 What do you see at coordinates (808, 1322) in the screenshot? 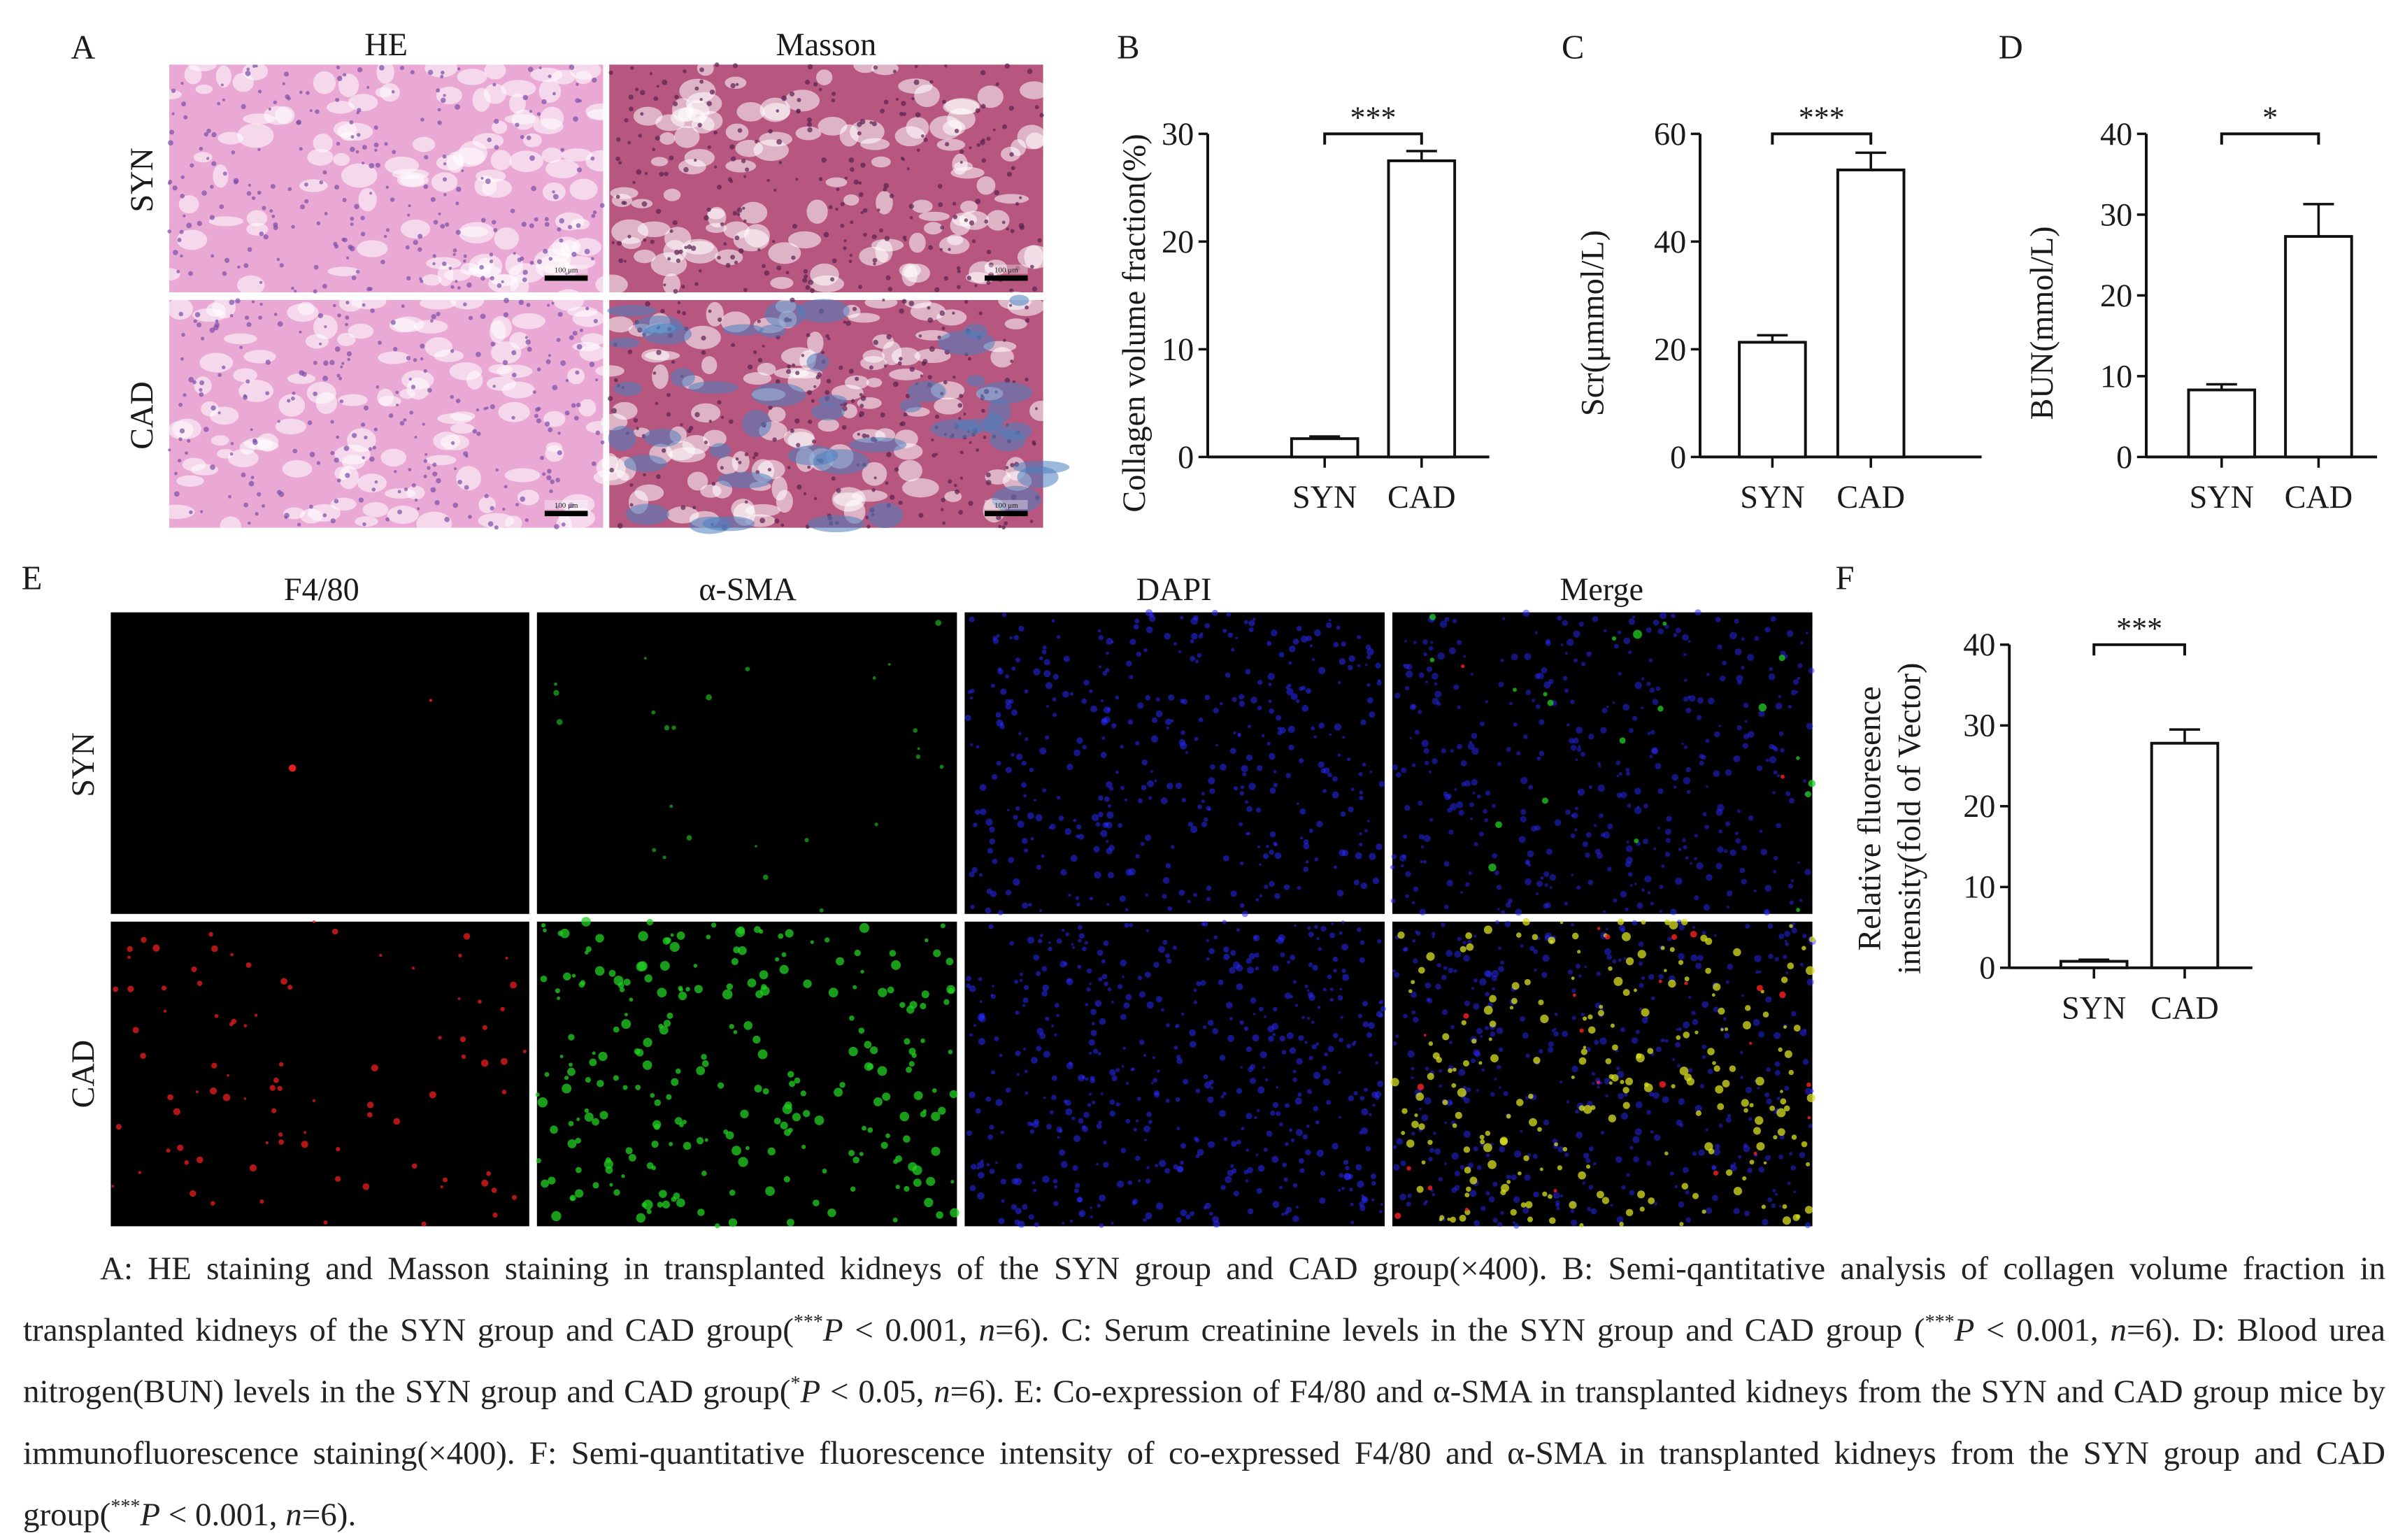
I see `significance-superscript: ***` at bounding box center [808, 1322].